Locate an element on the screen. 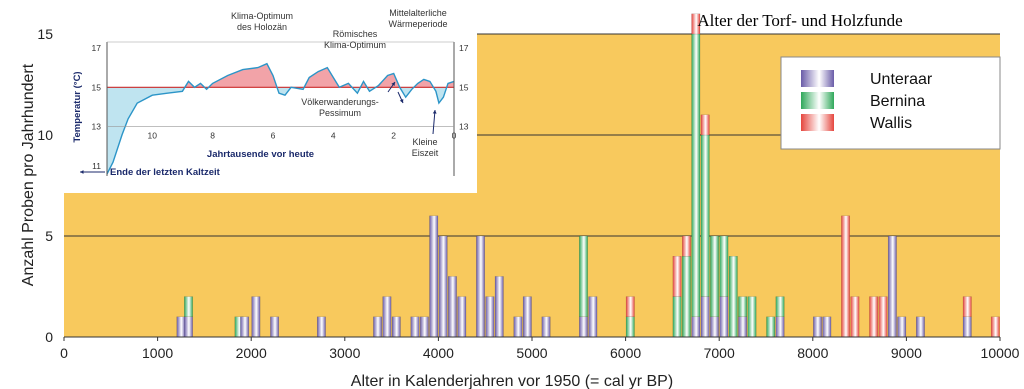 The height and width of the screenshot is (389, 1024). x-tick-label: 0 is located at coordinates (64, 353).